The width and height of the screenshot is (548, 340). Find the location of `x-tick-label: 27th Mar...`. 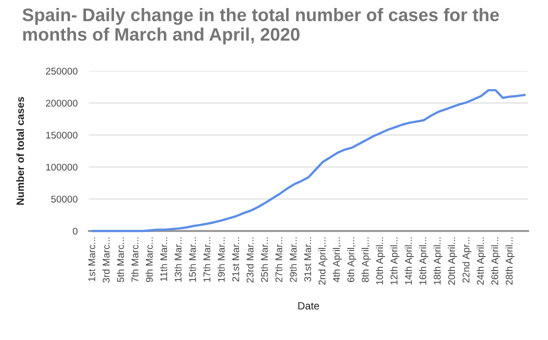

x-tick-label: 27th Mar... is located at coordinates (278, 259).